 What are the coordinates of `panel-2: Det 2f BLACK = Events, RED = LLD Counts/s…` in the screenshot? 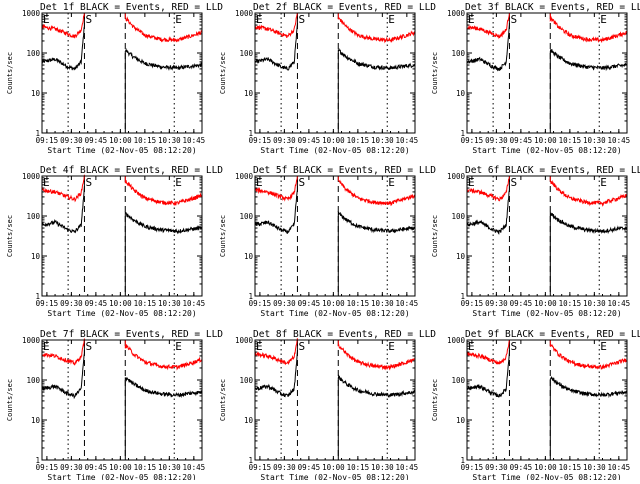 It's located at (327, 78).